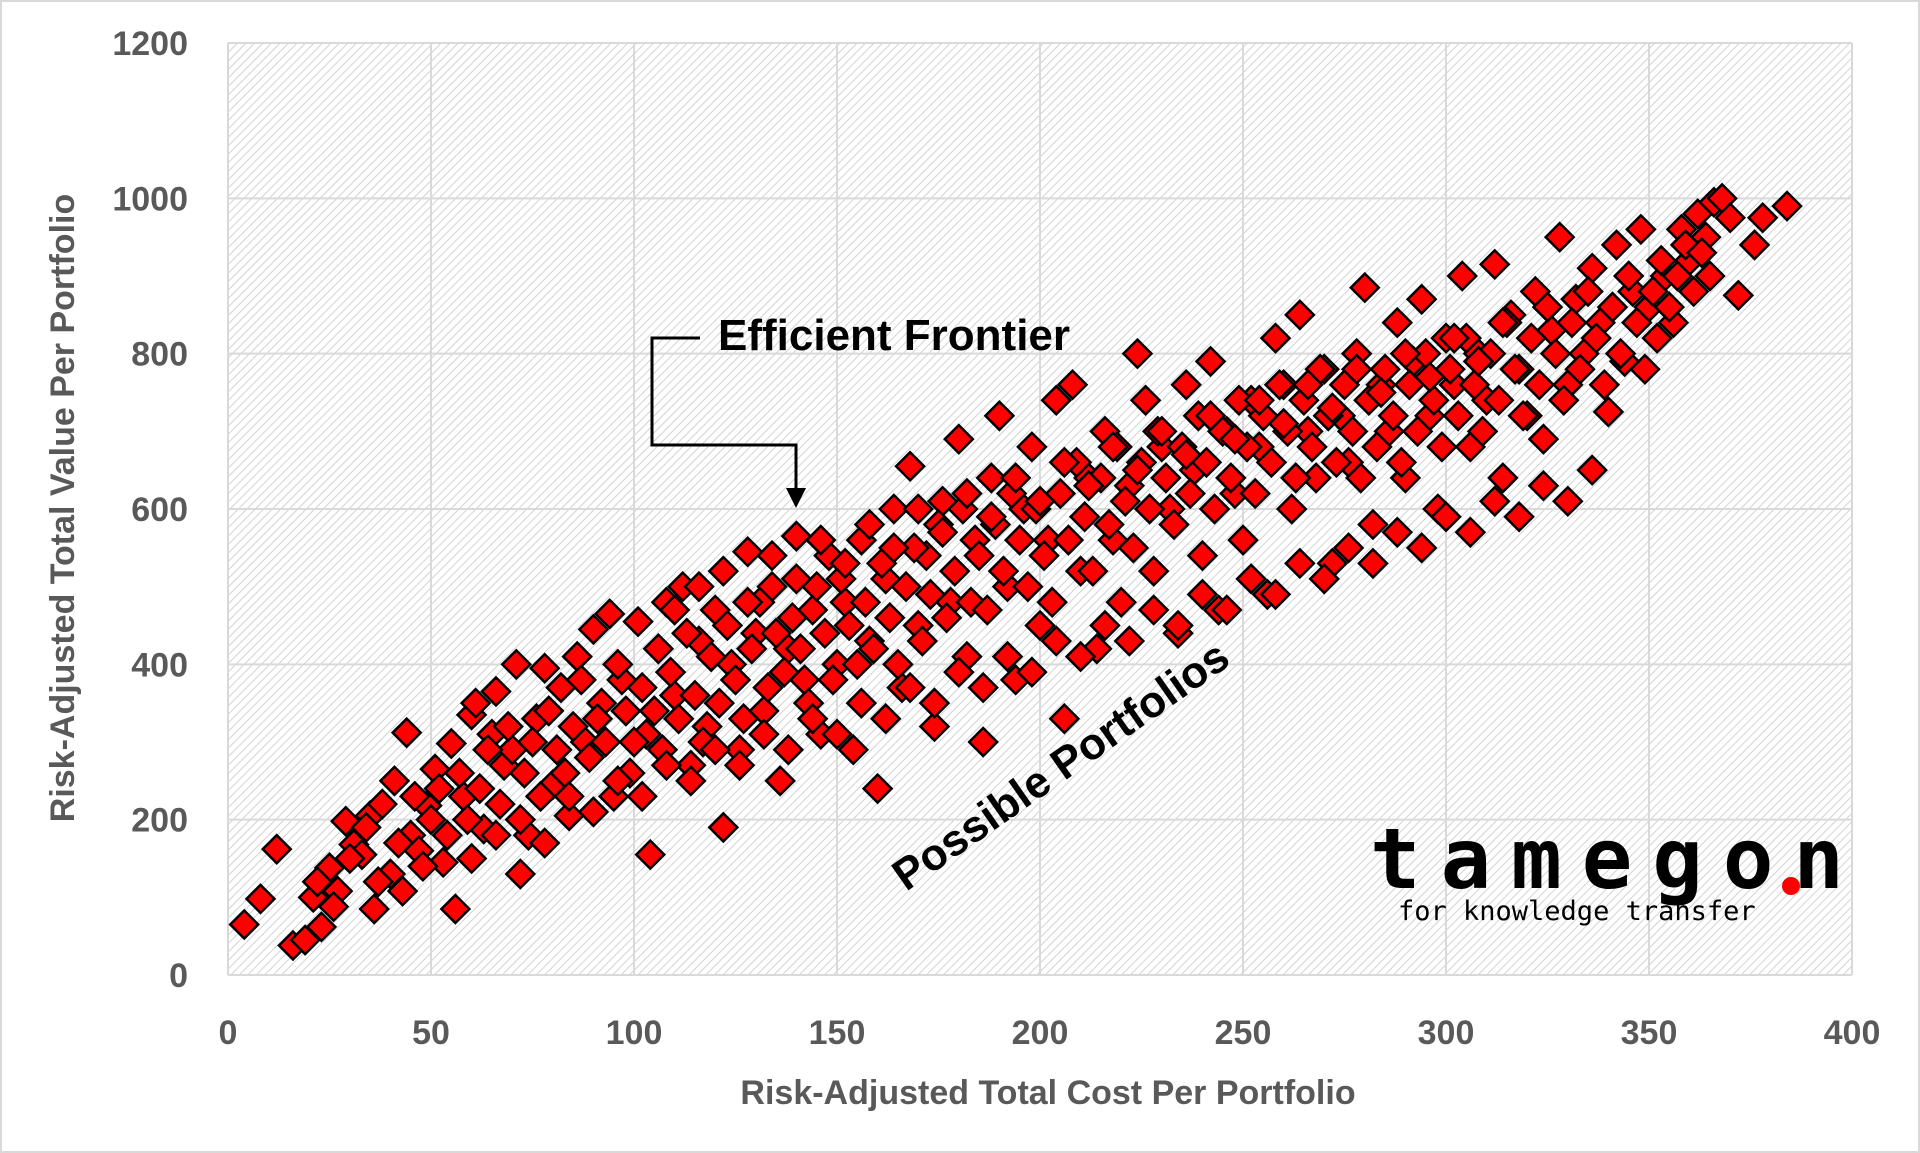  Describe the element at coordinates (159, 510) in the screenshot. I see `y-tick-label: 600` at that location.